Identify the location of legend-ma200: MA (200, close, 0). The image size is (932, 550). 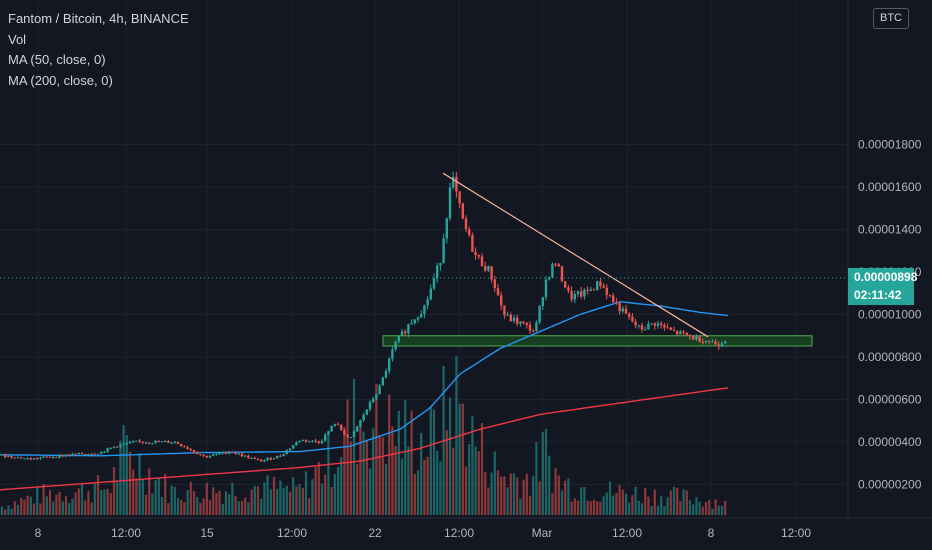
(60, 80).